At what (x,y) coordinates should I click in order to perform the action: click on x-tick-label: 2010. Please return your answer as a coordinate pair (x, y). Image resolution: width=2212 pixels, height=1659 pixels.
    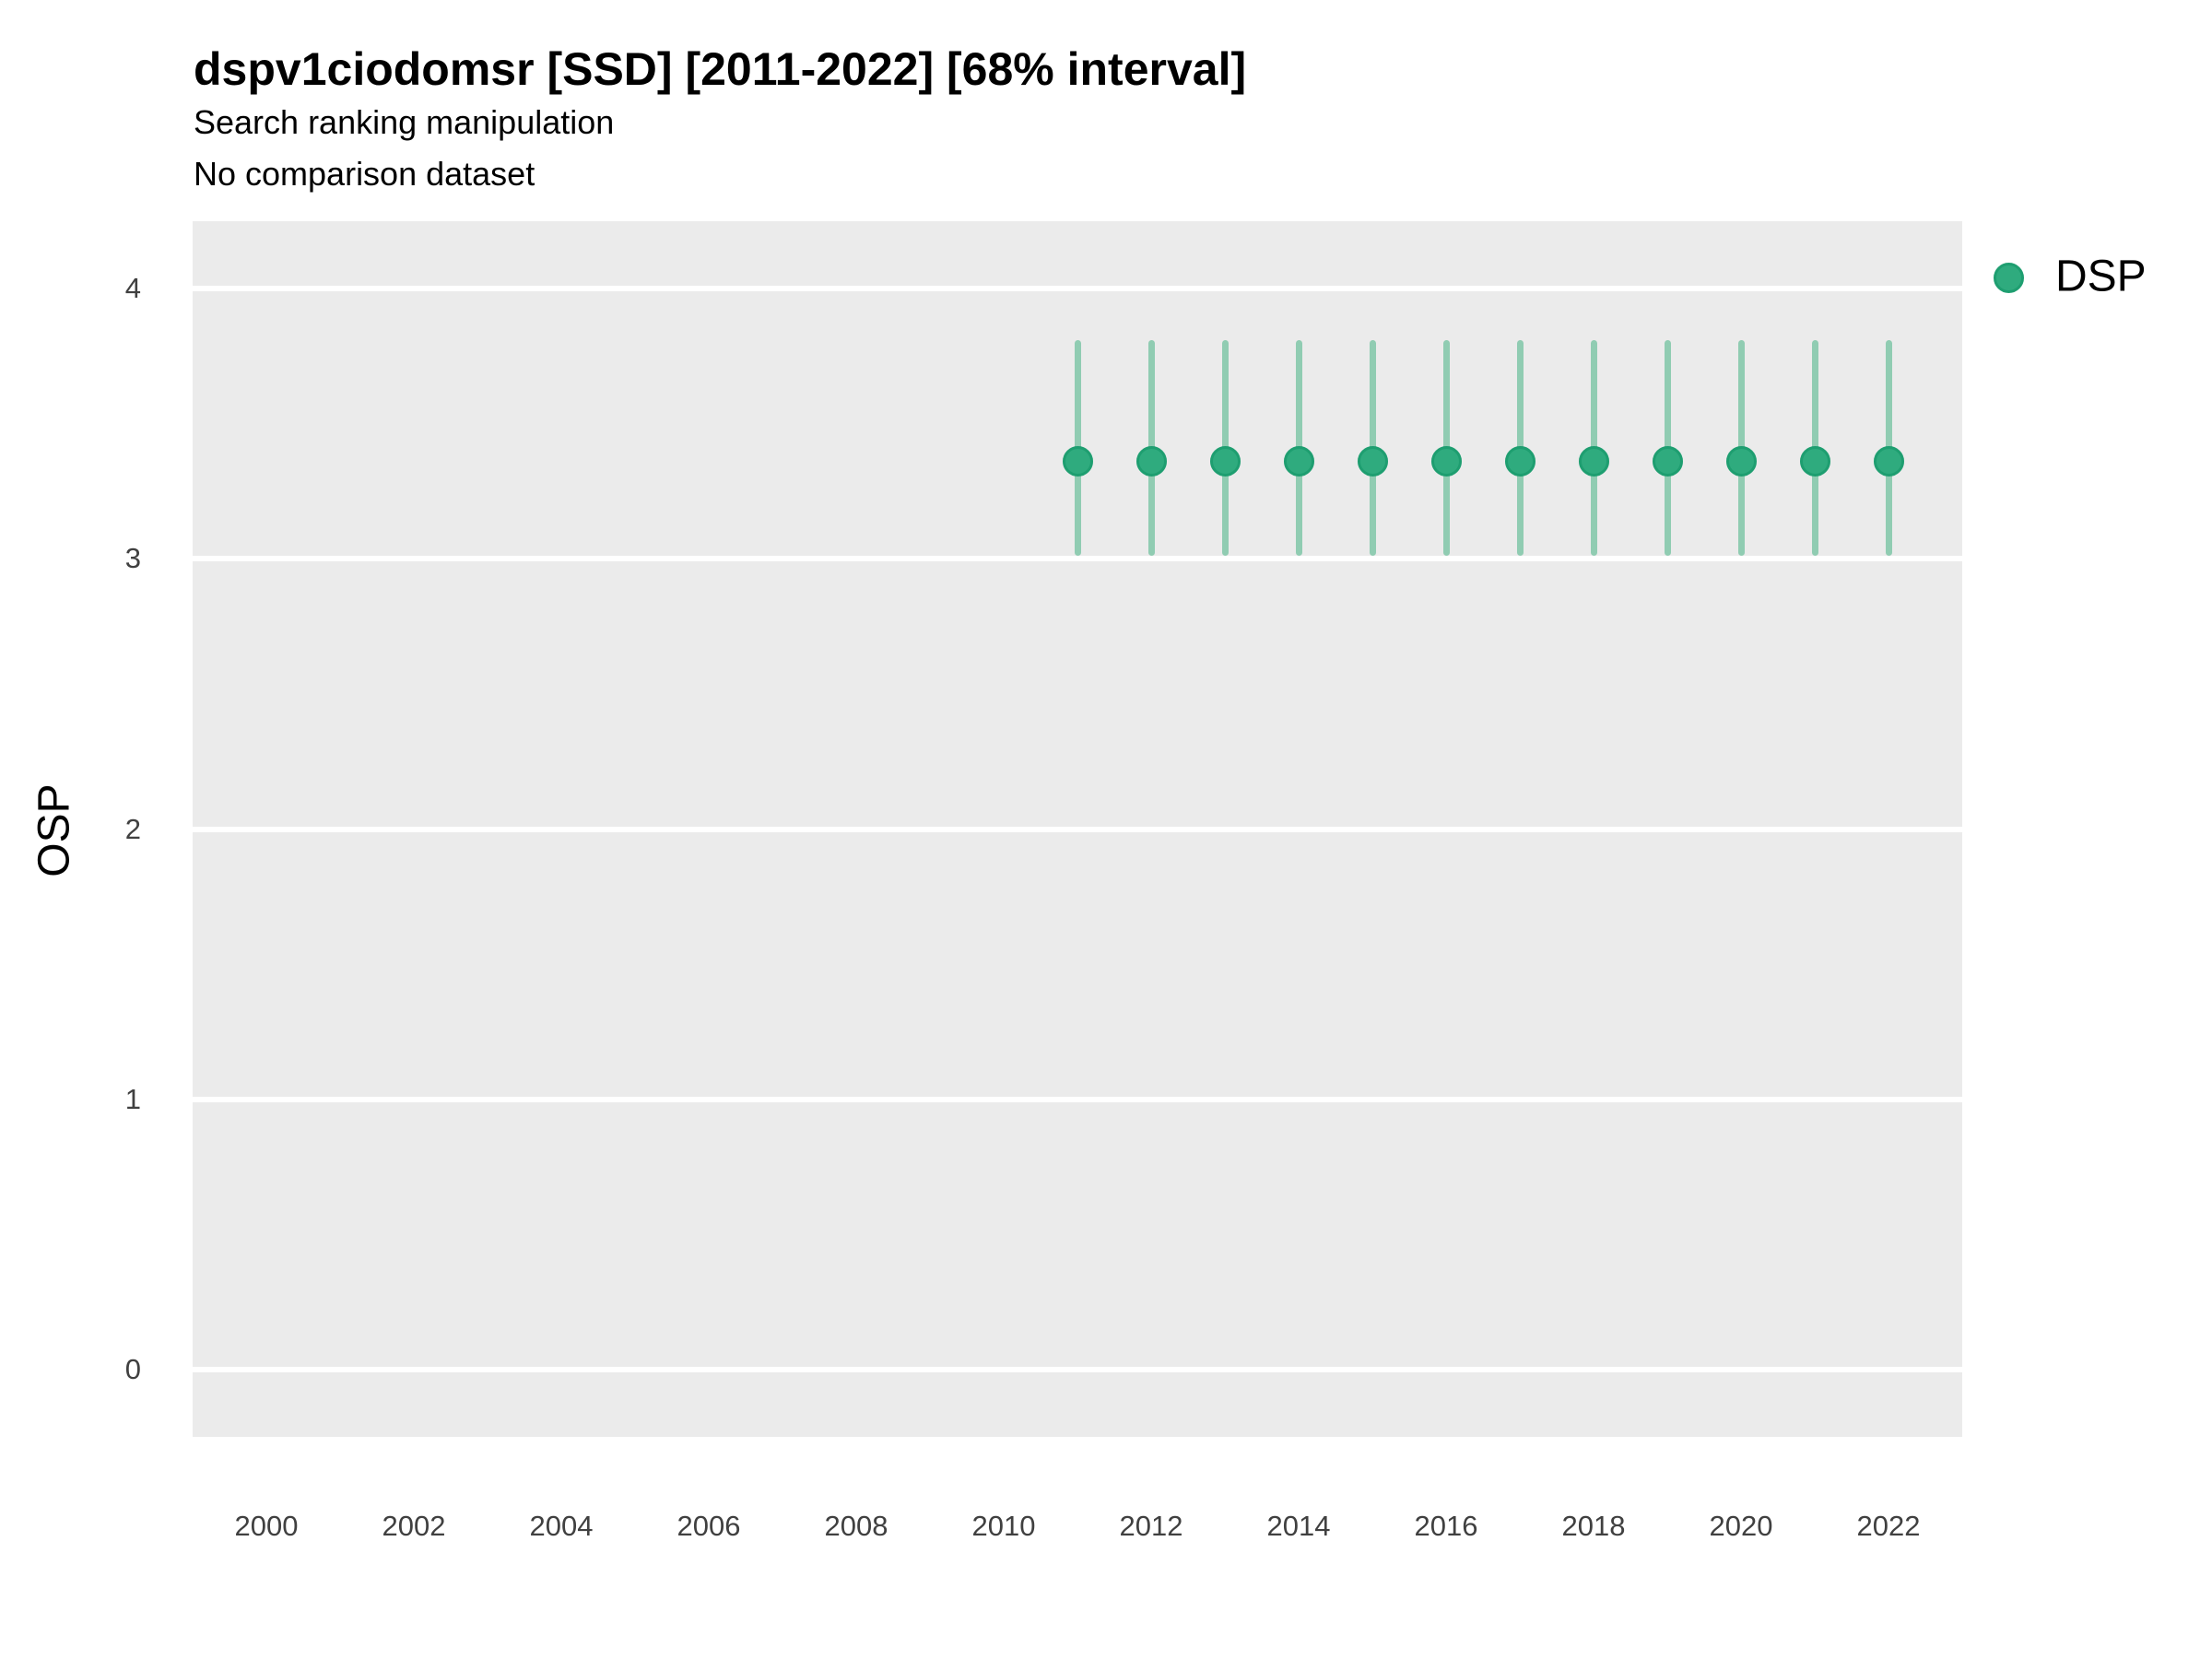
    Looking at the image, I should click on (1003, 1526).